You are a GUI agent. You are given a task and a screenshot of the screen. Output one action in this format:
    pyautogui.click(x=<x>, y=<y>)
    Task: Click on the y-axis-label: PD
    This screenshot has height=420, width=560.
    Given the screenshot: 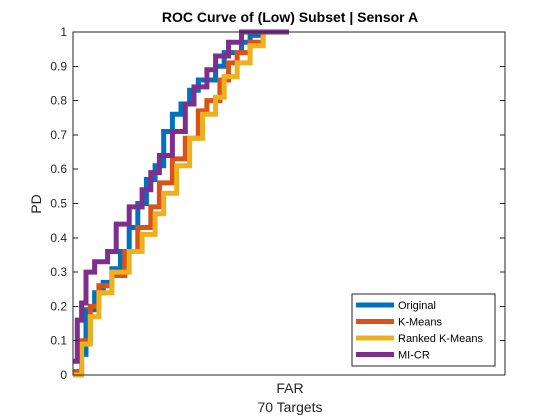 What is the action you would take?
    pyautogui.click(x=36, y=203)
    